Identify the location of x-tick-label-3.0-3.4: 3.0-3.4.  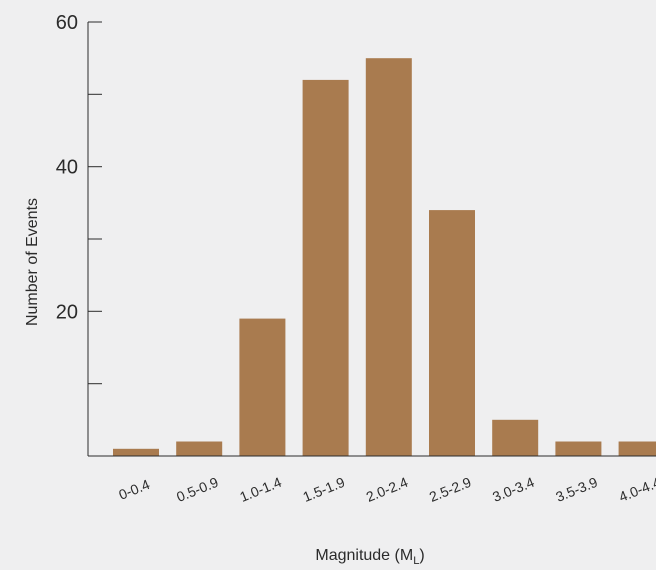
(513, 489).